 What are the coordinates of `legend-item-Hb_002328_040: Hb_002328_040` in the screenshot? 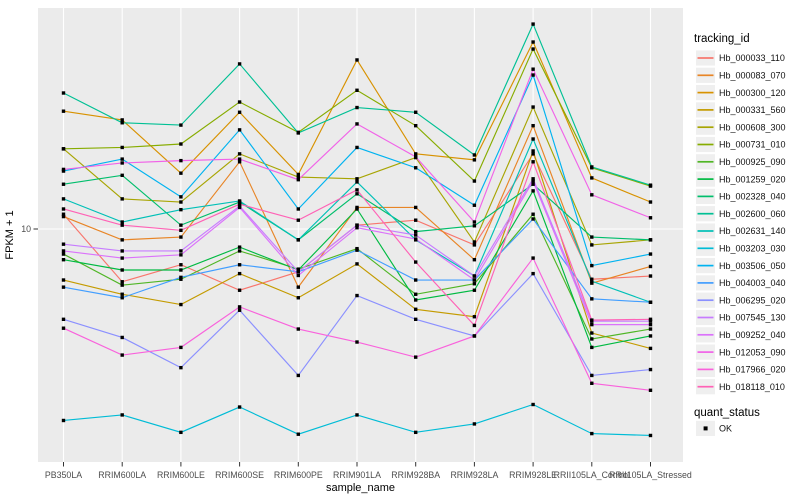 It's located at (741, 196).